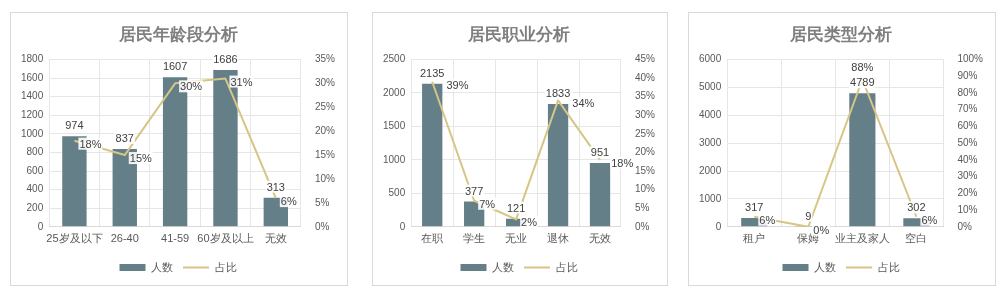 Image resolution: width=1004 pixels, height=303 pixels. I want to click on data-label: 34%, so click(583, 103).